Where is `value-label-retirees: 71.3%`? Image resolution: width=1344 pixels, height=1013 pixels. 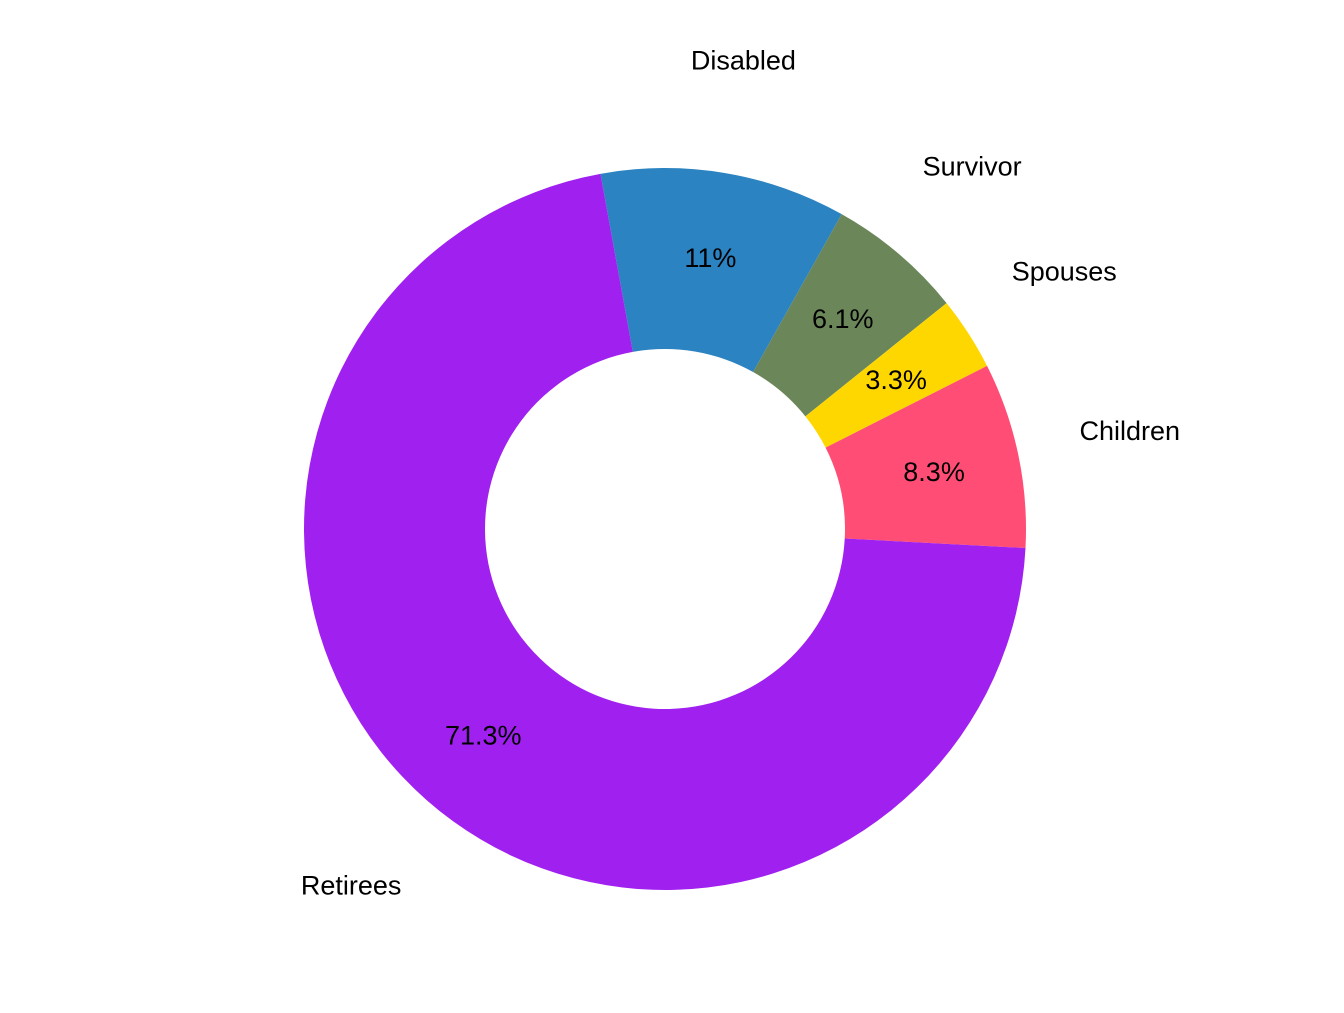
value-label-retirees: 71.3% is located at coordinates (483, 735).